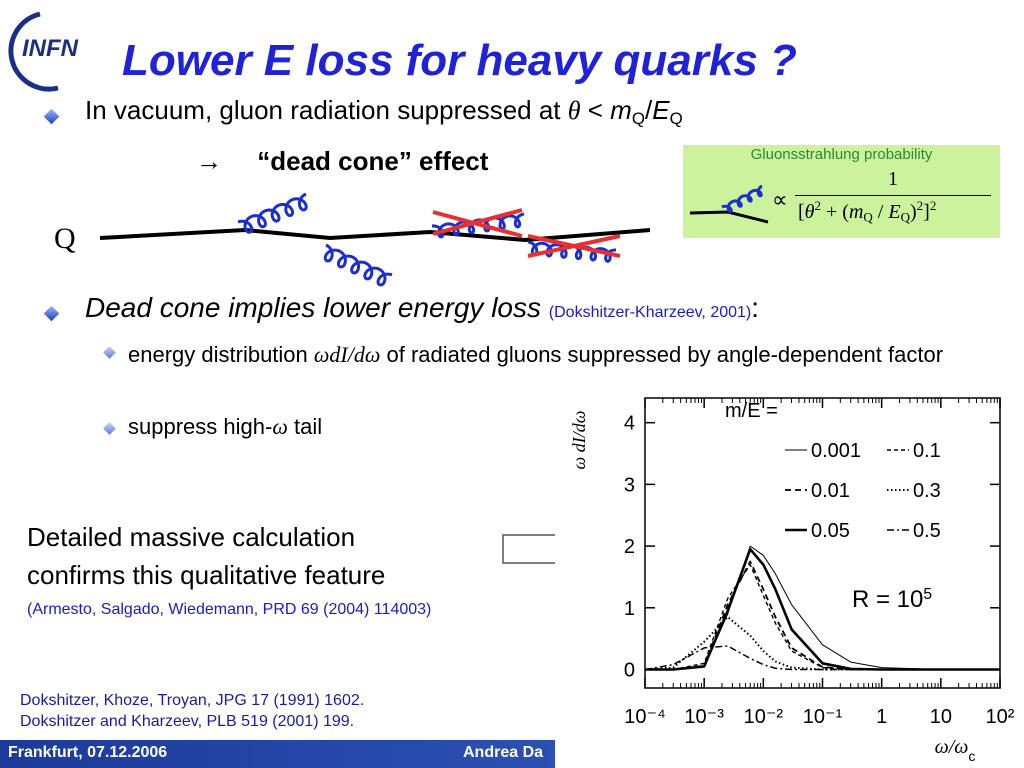 Image resolution: width=1024 pixels, height=768 pixels. Describe the element at coordinates (579, 440) in the screenshot. I see `y-axis-label: ω dI/dω` at that location.